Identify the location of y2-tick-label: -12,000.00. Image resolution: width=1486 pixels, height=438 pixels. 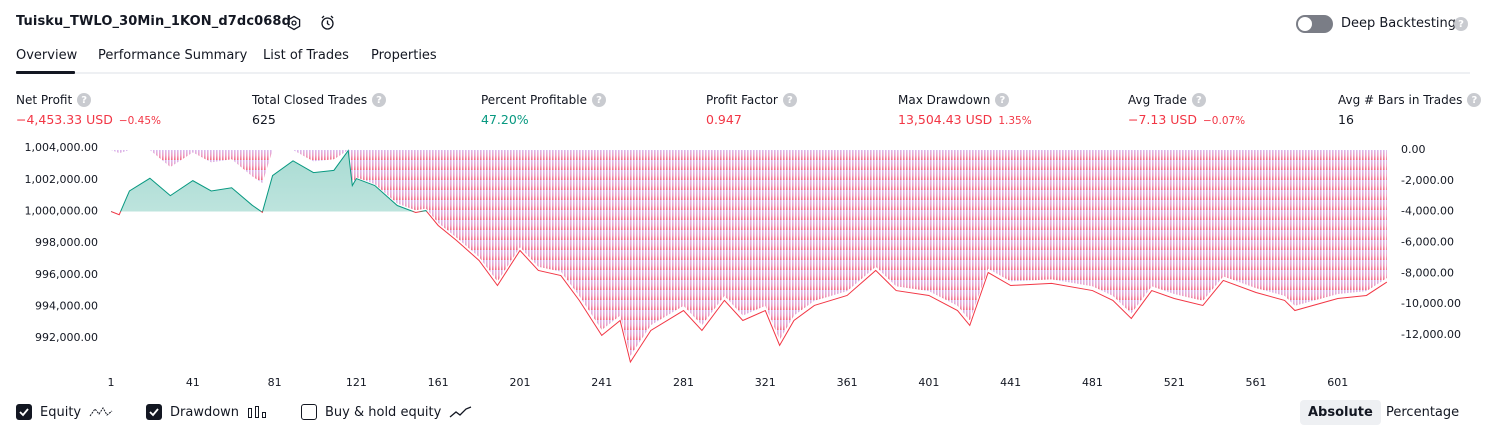
(1431, 334).